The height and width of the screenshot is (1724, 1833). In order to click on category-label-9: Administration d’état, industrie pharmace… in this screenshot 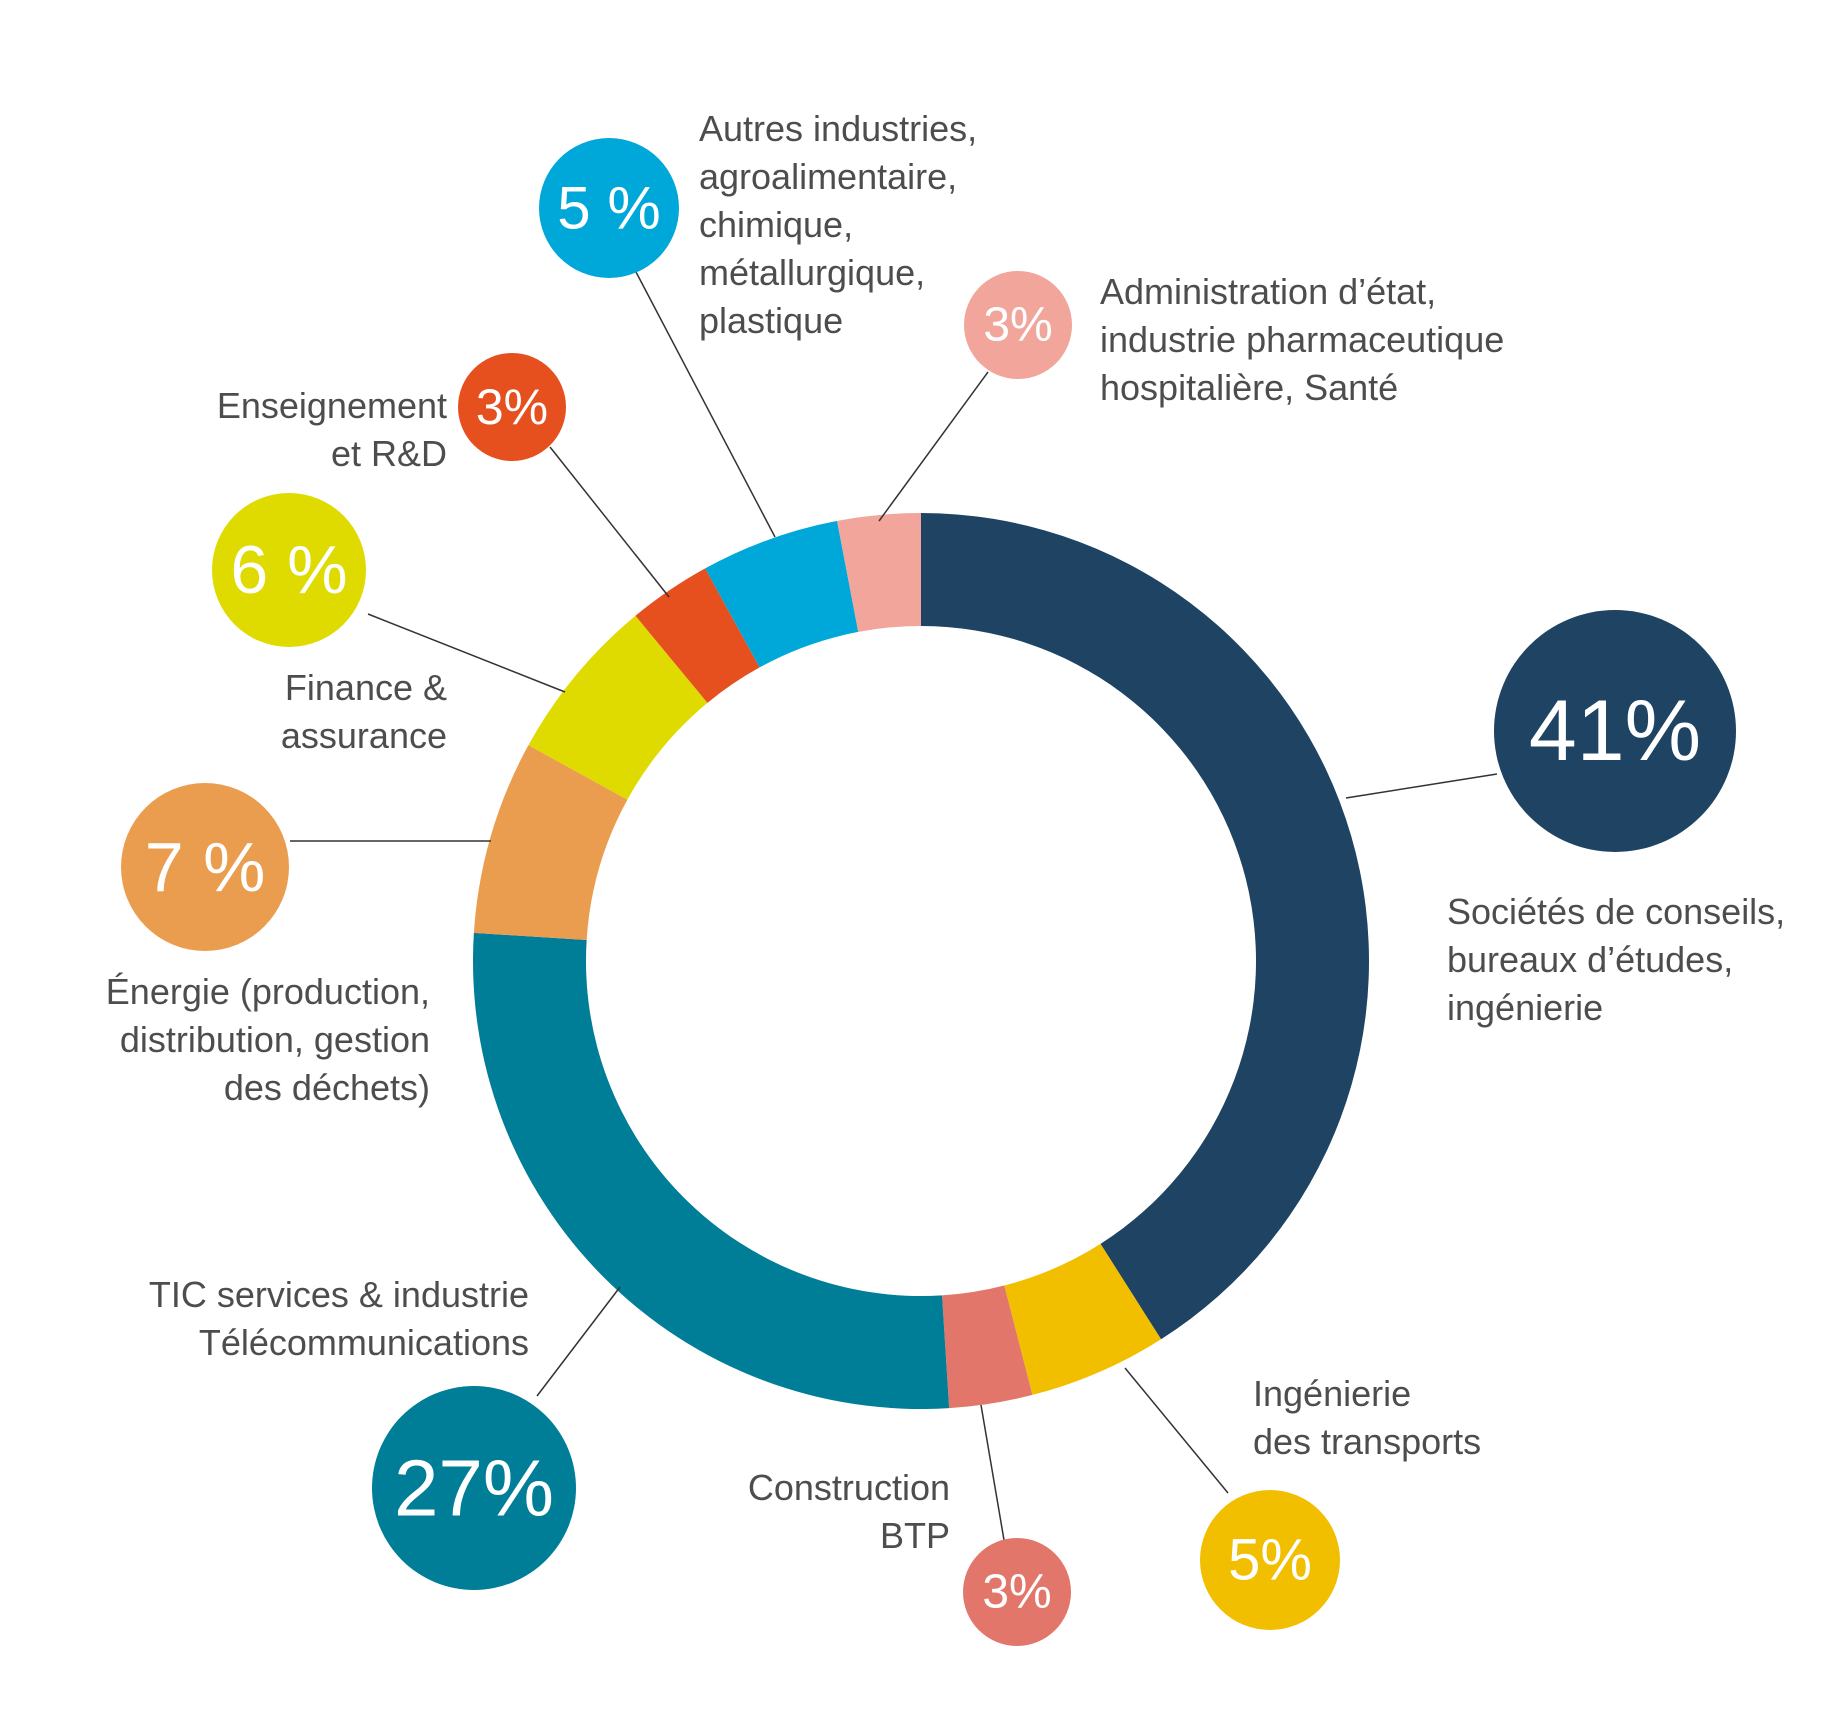, I will do `click(1302, 339)`.